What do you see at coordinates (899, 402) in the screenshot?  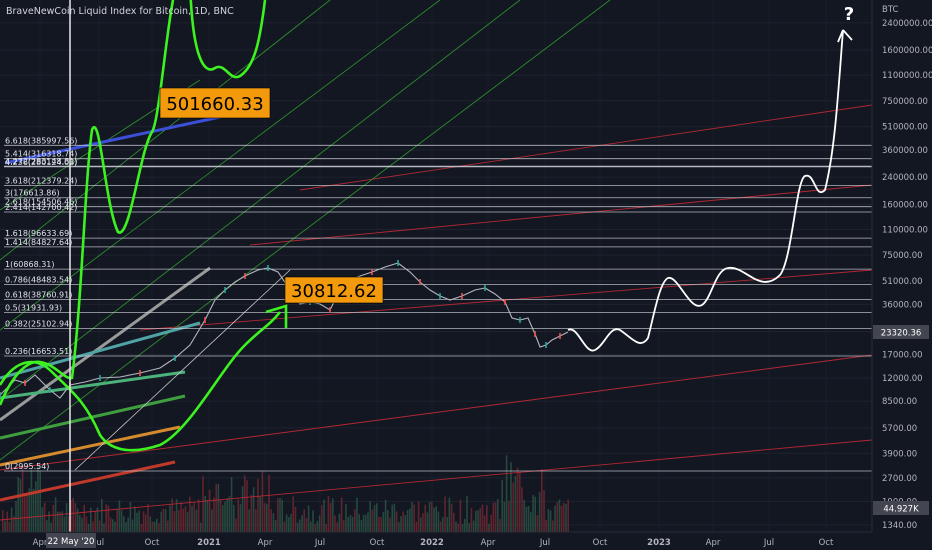 I see `price-tick-label: 8500.00` at bounding box center [899, 402].